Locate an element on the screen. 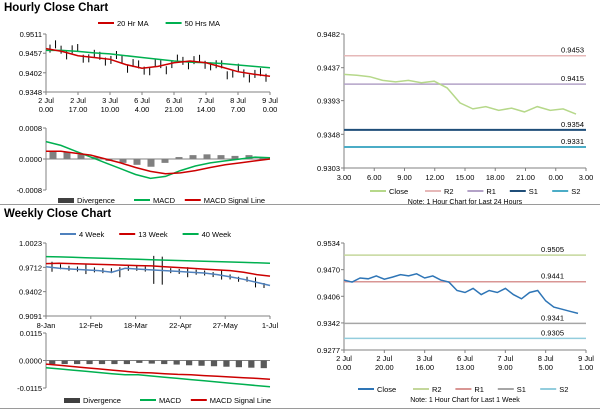 The image size is (600, 413). weekly-pivot-legend-label: R1 is located at coordinates (479, 389).